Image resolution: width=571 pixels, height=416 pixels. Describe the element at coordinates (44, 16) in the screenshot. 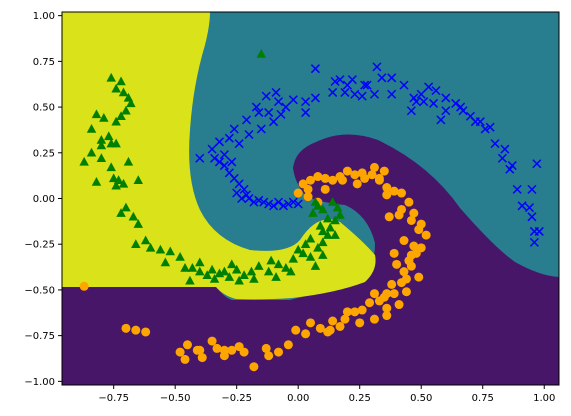

I see `y-tick-label: 1.00` at that location.